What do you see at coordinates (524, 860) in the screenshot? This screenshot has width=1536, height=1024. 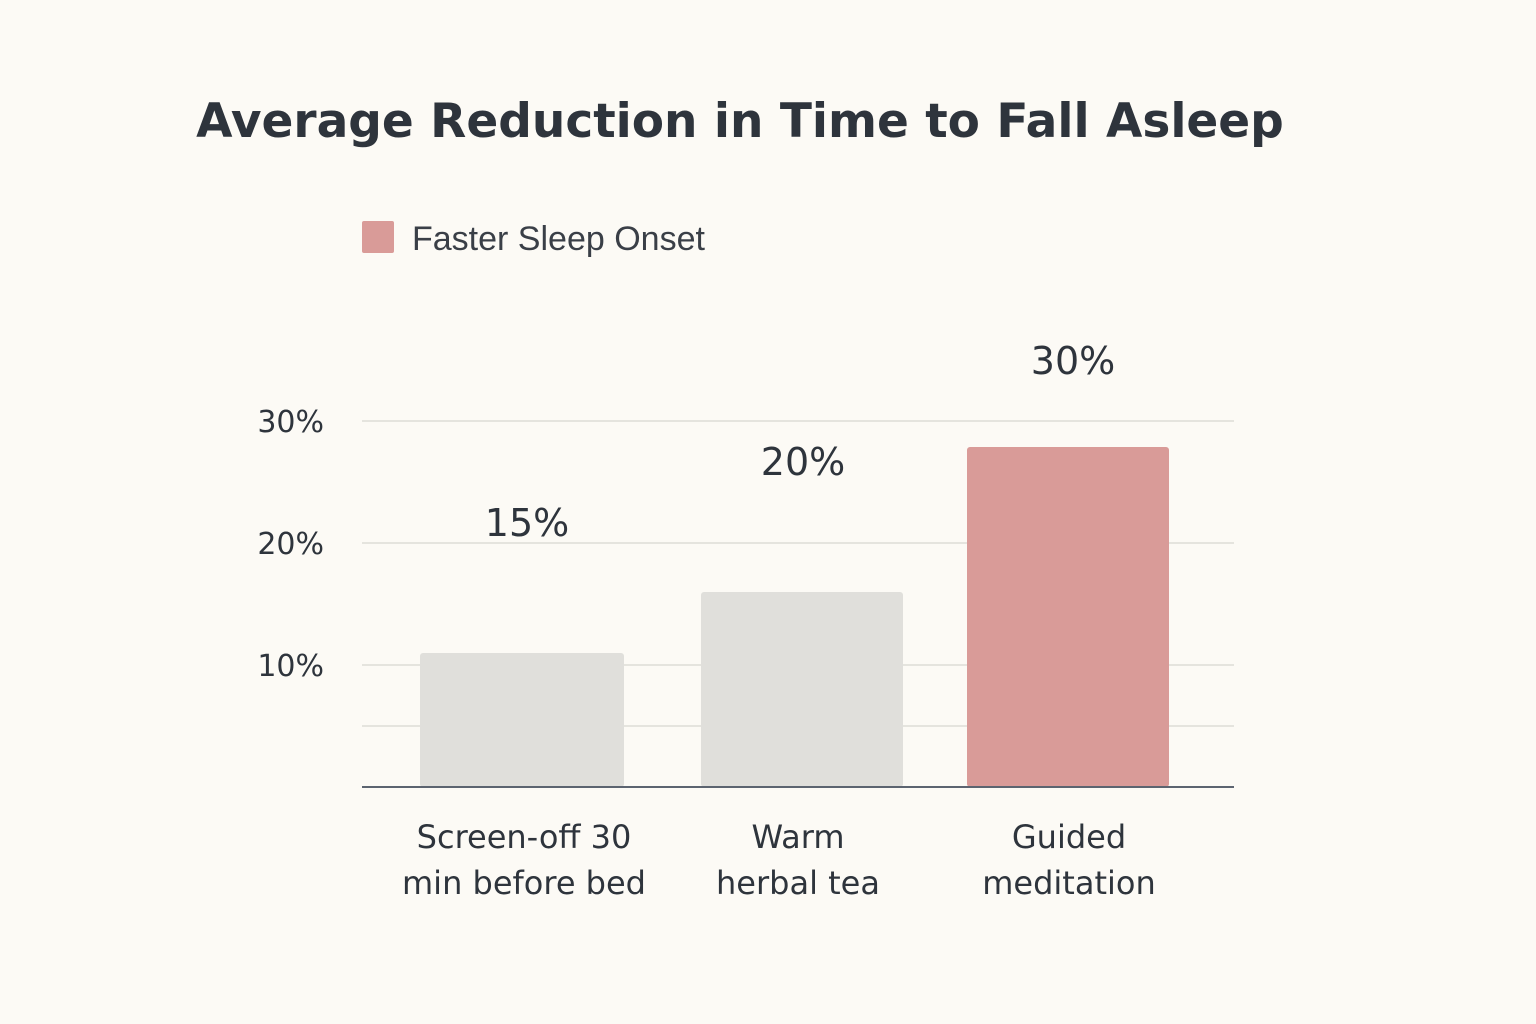 I see `category-label: Screen-off 30 min before bed` at bounding box center [524, 860].